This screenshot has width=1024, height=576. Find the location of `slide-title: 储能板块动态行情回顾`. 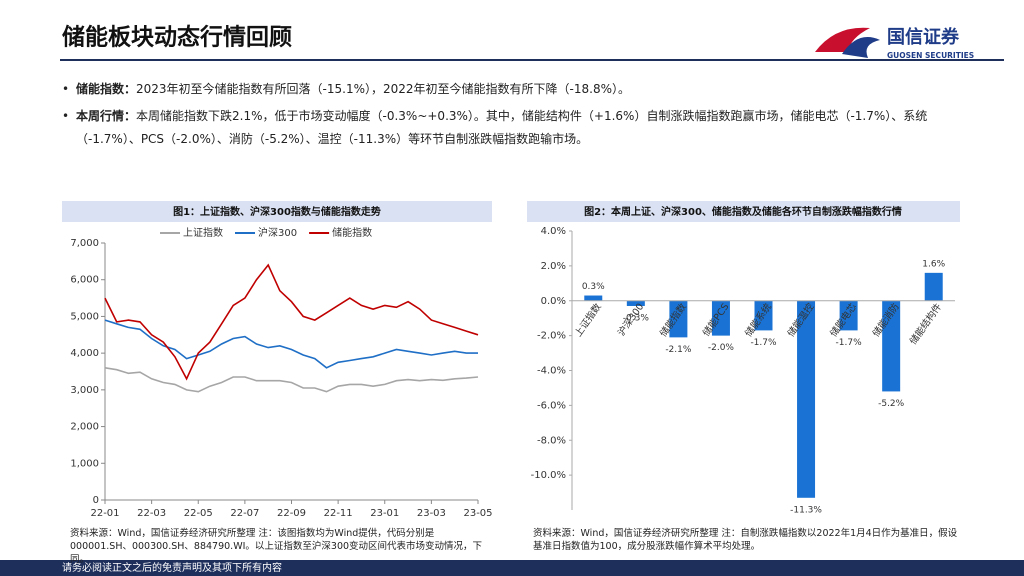

slide-title: 储能板块动态行情回顾 is located at coordinates (177, 37).